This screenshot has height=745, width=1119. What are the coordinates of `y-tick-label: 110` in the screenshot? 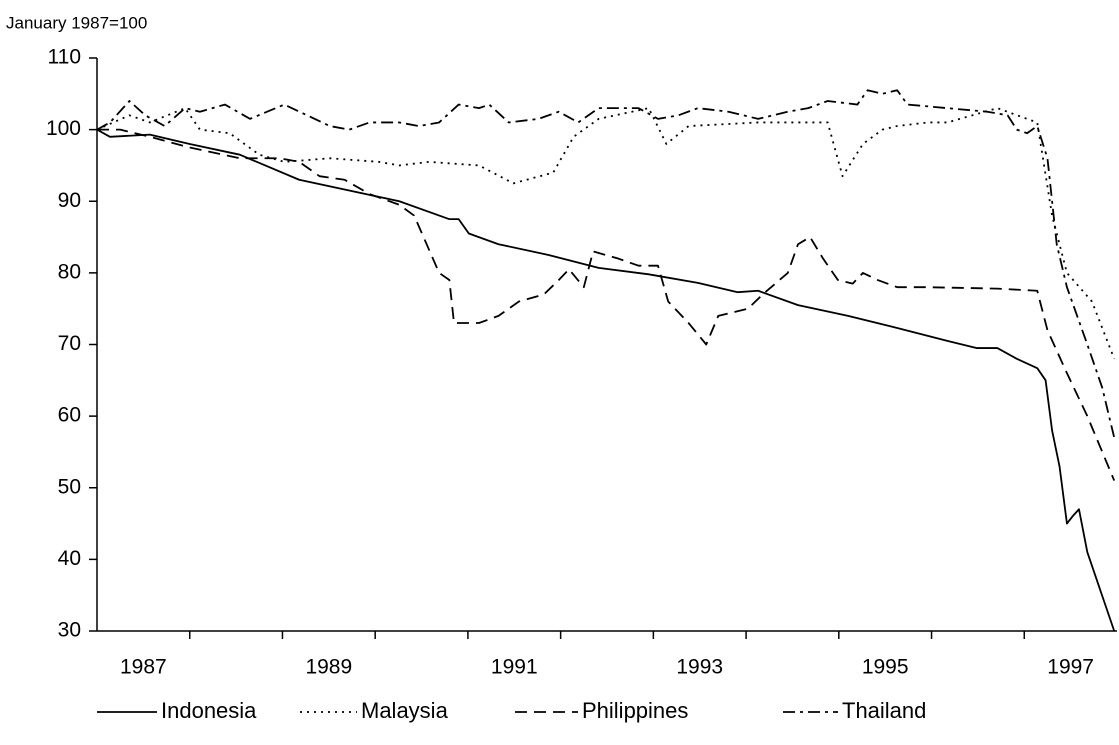 It's located at (64, 57).